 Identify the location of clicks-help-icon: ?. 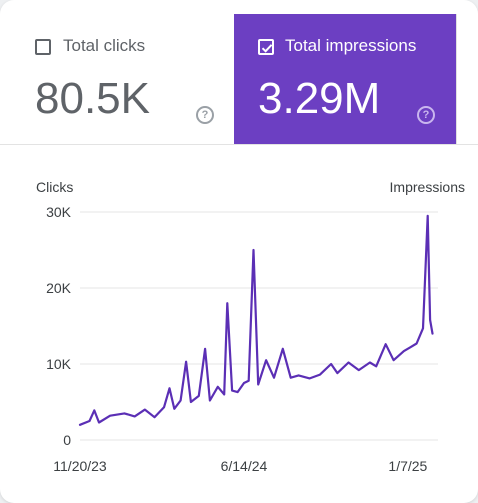
(205, 115).